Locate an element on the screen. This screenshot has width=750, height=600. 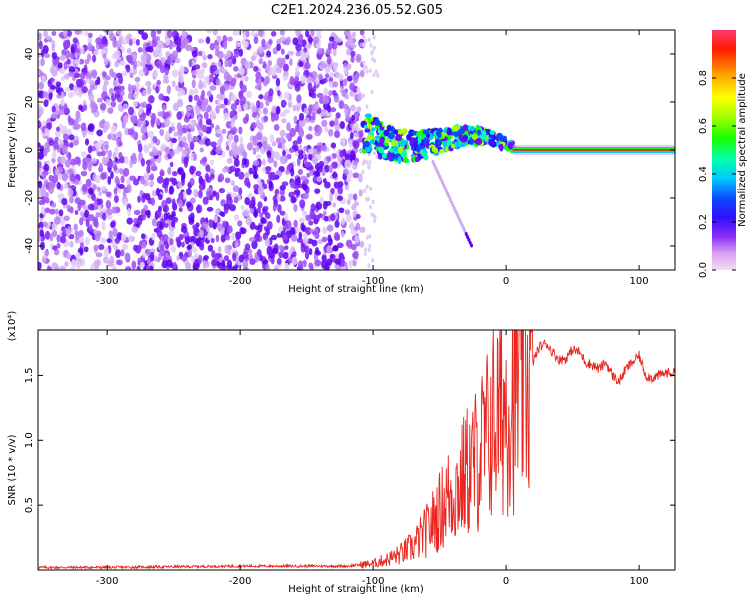
snr-x-tick-label: 100 is located at coordinates (639, 581).